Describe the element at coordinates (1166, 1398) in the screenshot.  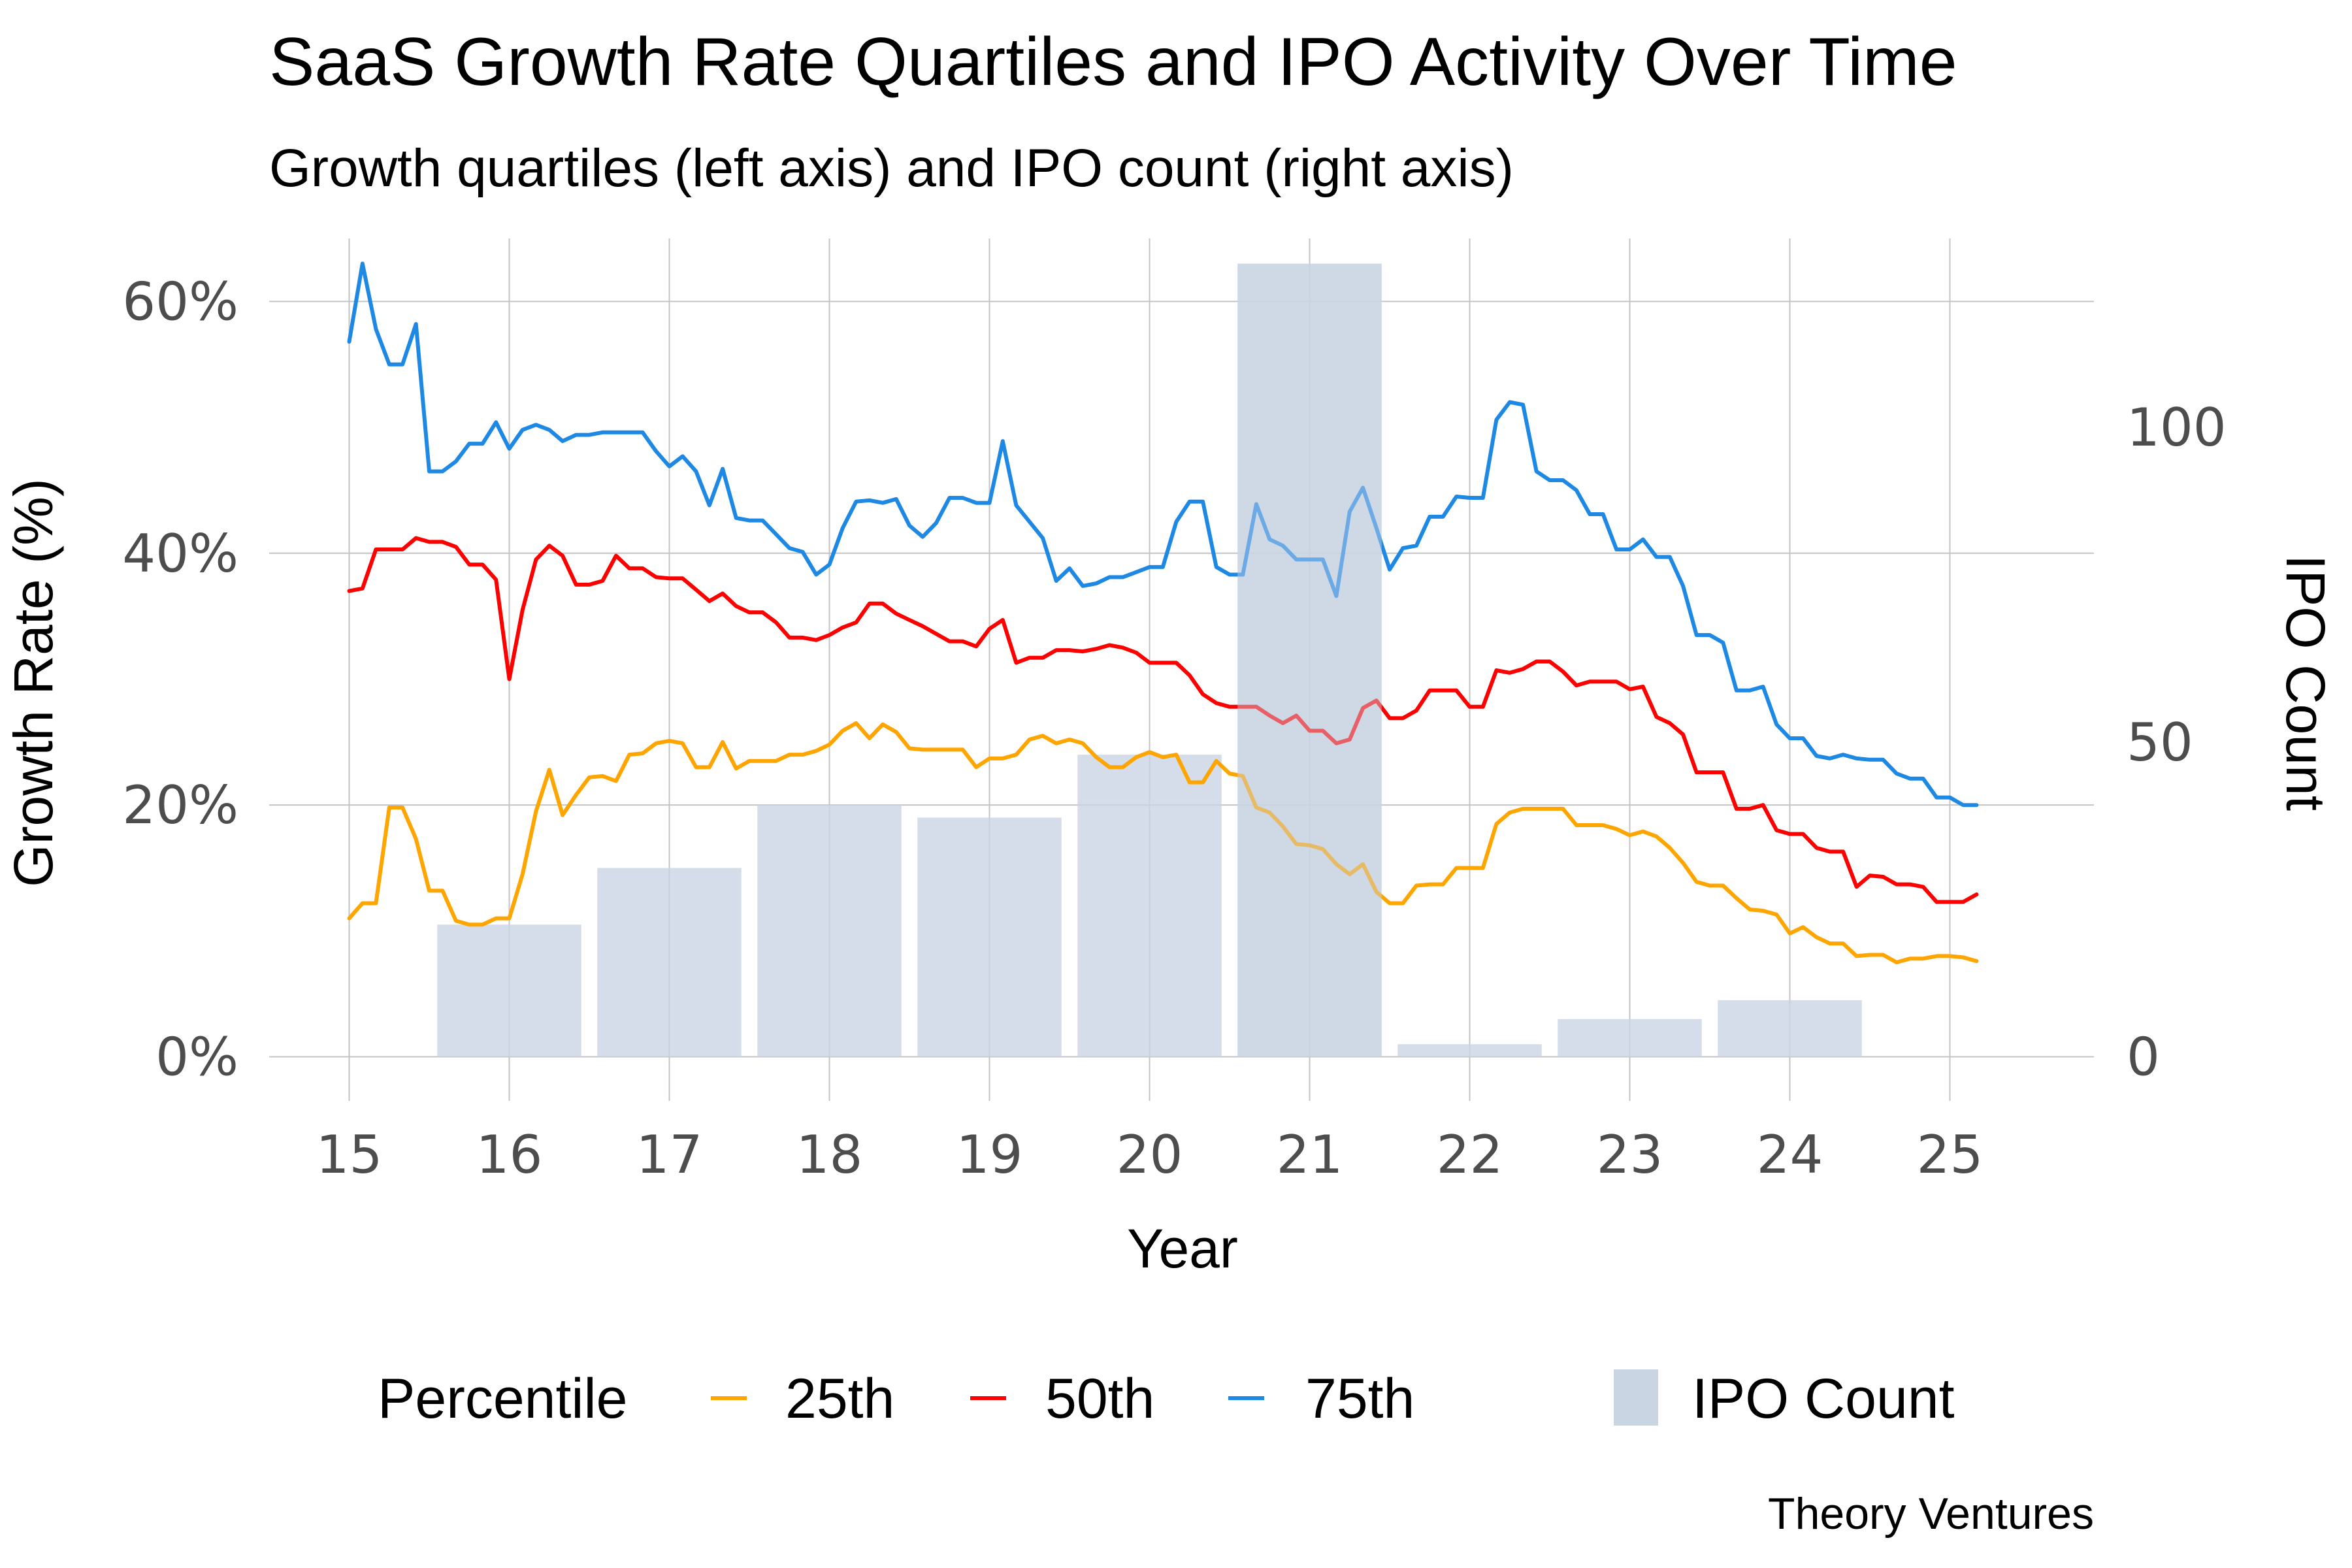
I see `legend: Percentile 25th 50th 75th IPO Count` at that location.